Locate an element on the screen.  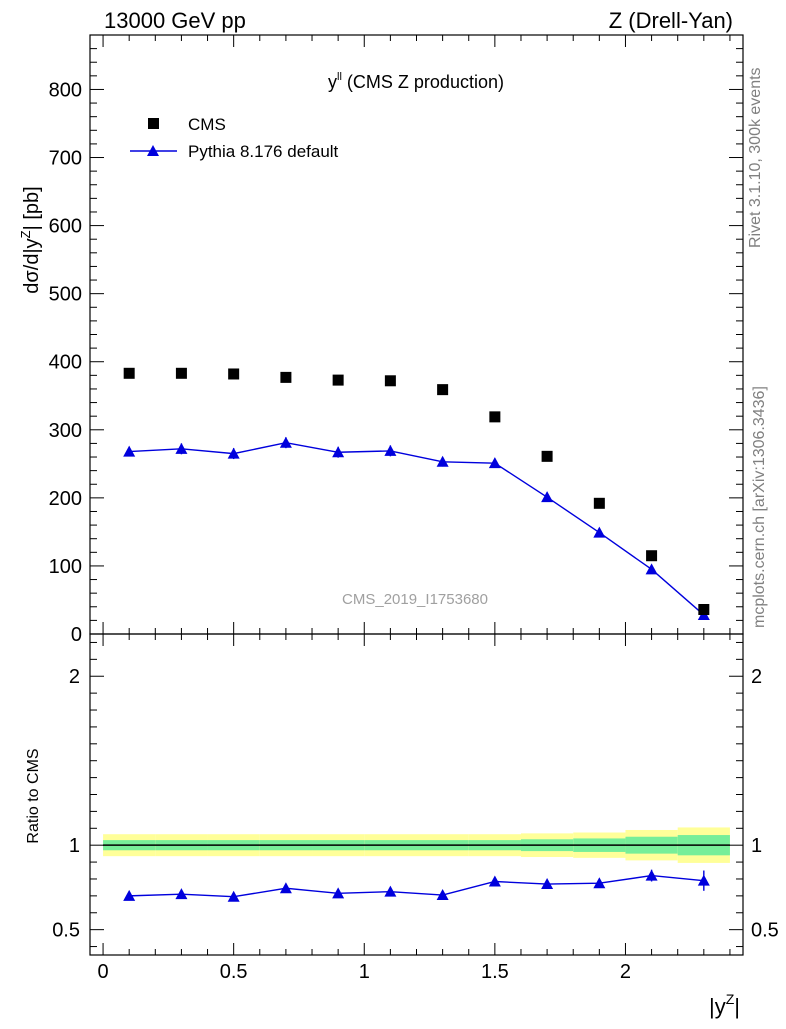
ratio-pythia-line is located at coordinates (416, 886).